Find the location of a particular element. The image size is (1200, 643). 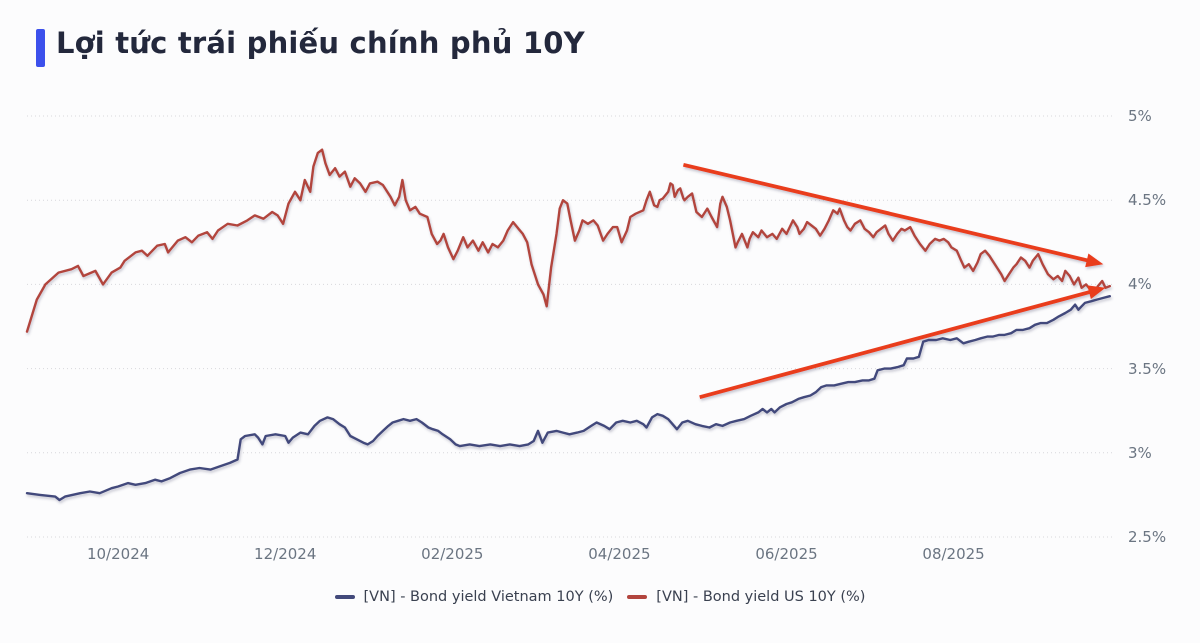

y-axis-tick-label: 4% is located at coordinates (1140, 284).